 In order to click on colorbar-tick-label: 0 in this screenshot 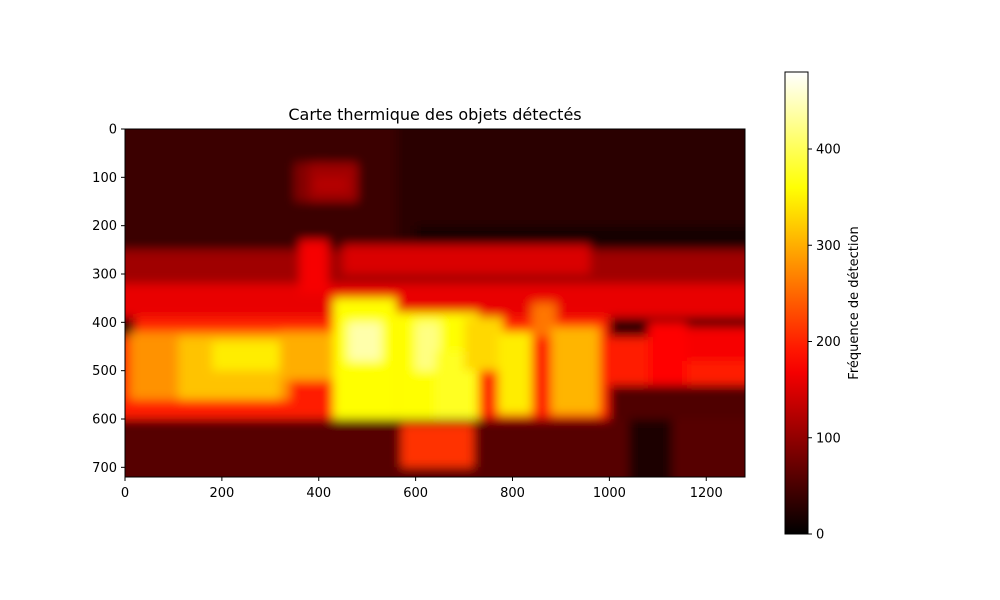, I will do `click(820, 535)`.